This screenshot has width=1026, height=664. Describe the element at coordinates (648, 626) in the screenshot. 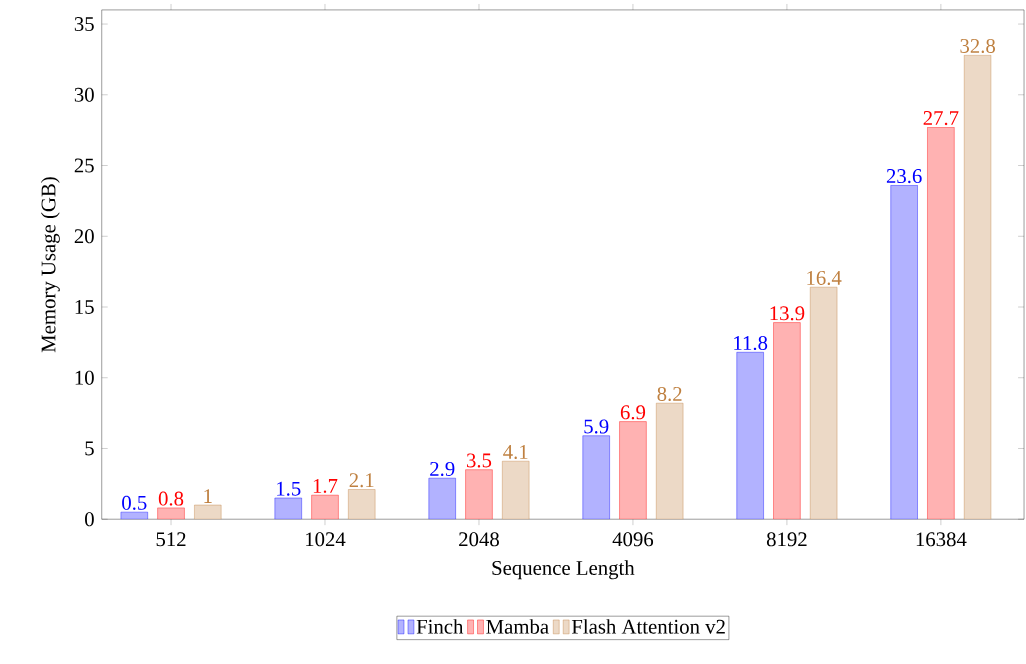

I see `legend-label: Flash Attention v2` at that location.